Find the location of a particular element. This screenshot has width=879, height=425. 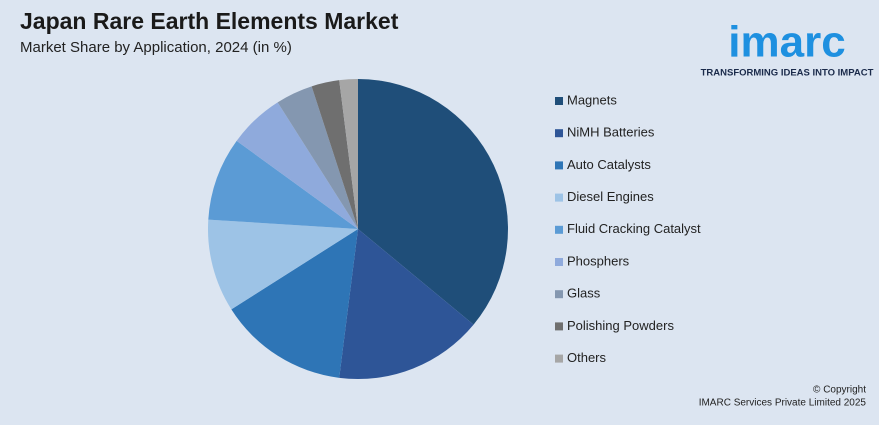

legend-label: Others is located at coordinates (587, 357).